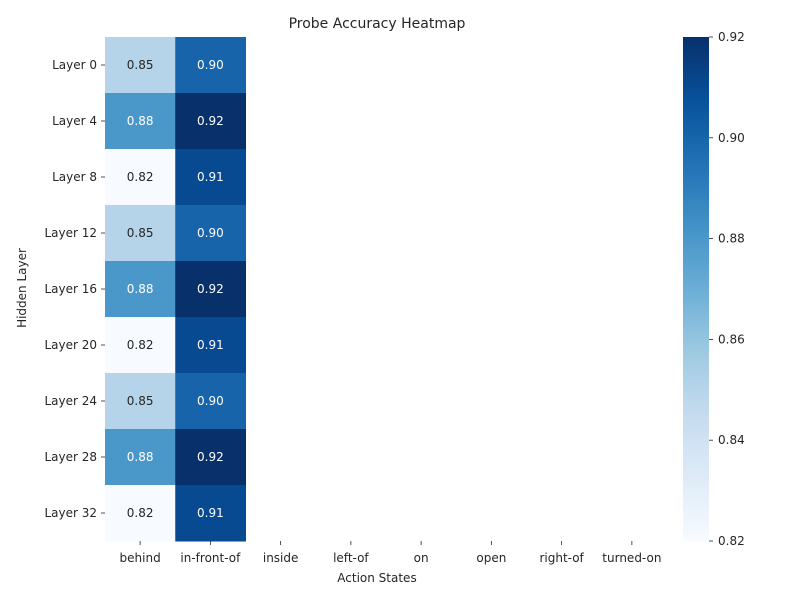 The image size is (800, 600). Describe the element at coordinates (727, 289) in the screenshot. I see `colorbar-ticks: 0.82 0.84 0.86 0.88 0.90 0.92` at that location.